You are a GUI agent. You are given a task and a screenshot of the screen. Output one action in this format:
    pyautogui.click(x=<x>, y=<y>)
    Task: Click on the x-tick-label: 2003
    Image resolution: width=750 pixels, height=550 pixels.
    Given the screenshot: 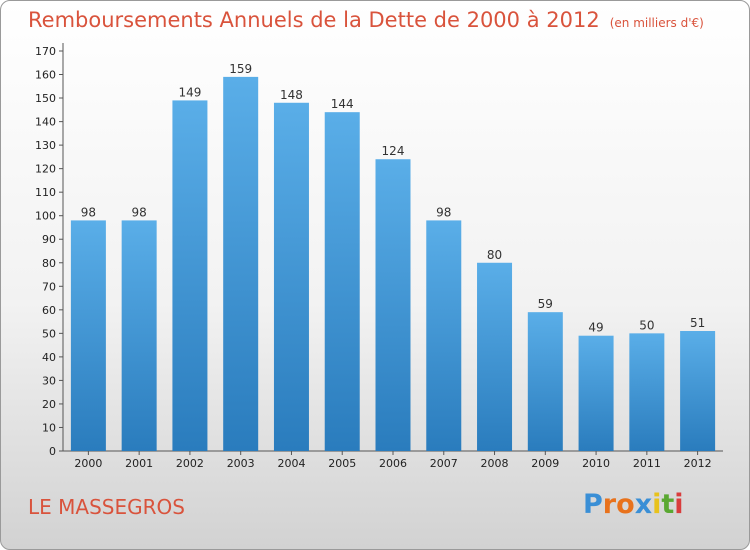 What is the action you would take?
    pyautogui.click(x=241, y=463)
    